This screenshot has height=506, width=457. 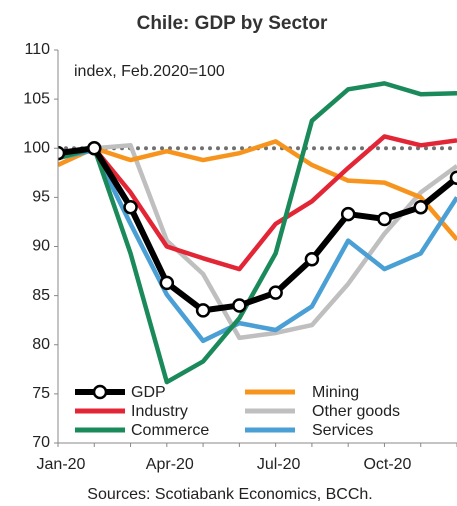 I want to click on x-tick-label: Oct-20, so click(x=387, y=464).